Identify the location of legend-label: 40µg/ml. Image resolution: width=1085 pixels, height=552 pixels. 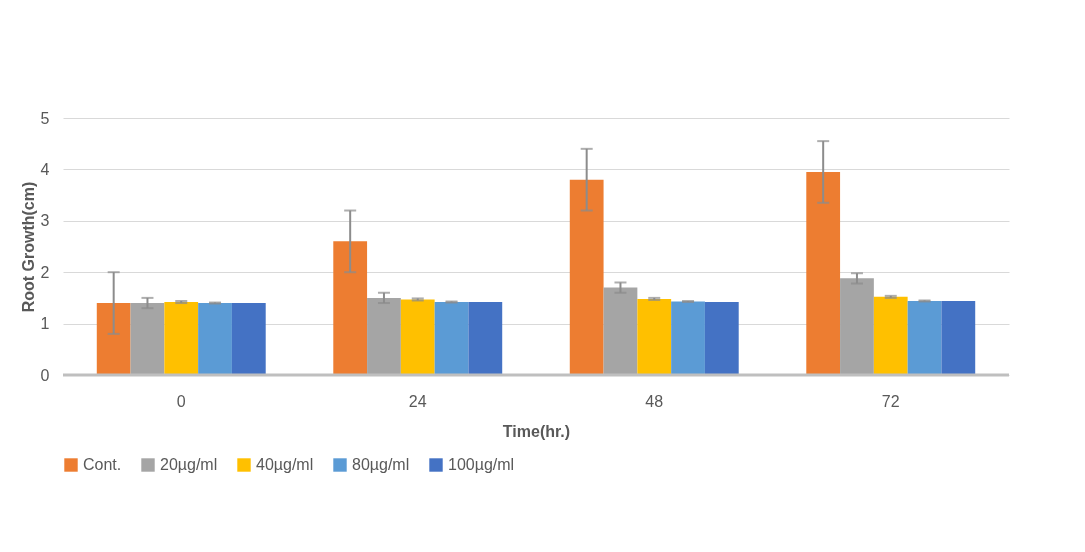
(285, 464).